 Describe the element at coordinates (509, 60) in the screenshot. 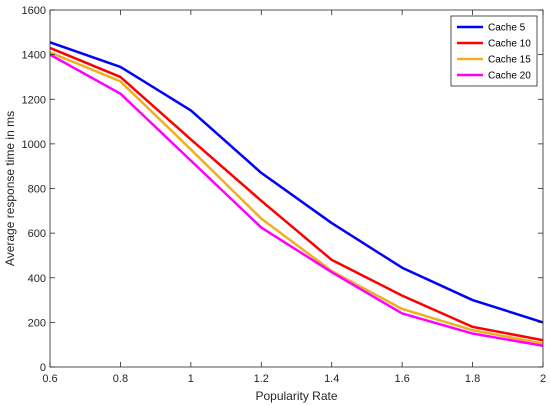

I see `legend-entry-label: Cache 15` at that location.